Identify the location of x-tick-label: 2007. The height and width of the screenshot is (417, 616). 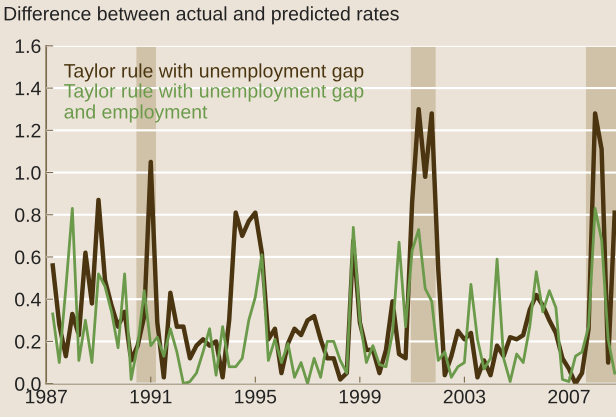
(569, 397).